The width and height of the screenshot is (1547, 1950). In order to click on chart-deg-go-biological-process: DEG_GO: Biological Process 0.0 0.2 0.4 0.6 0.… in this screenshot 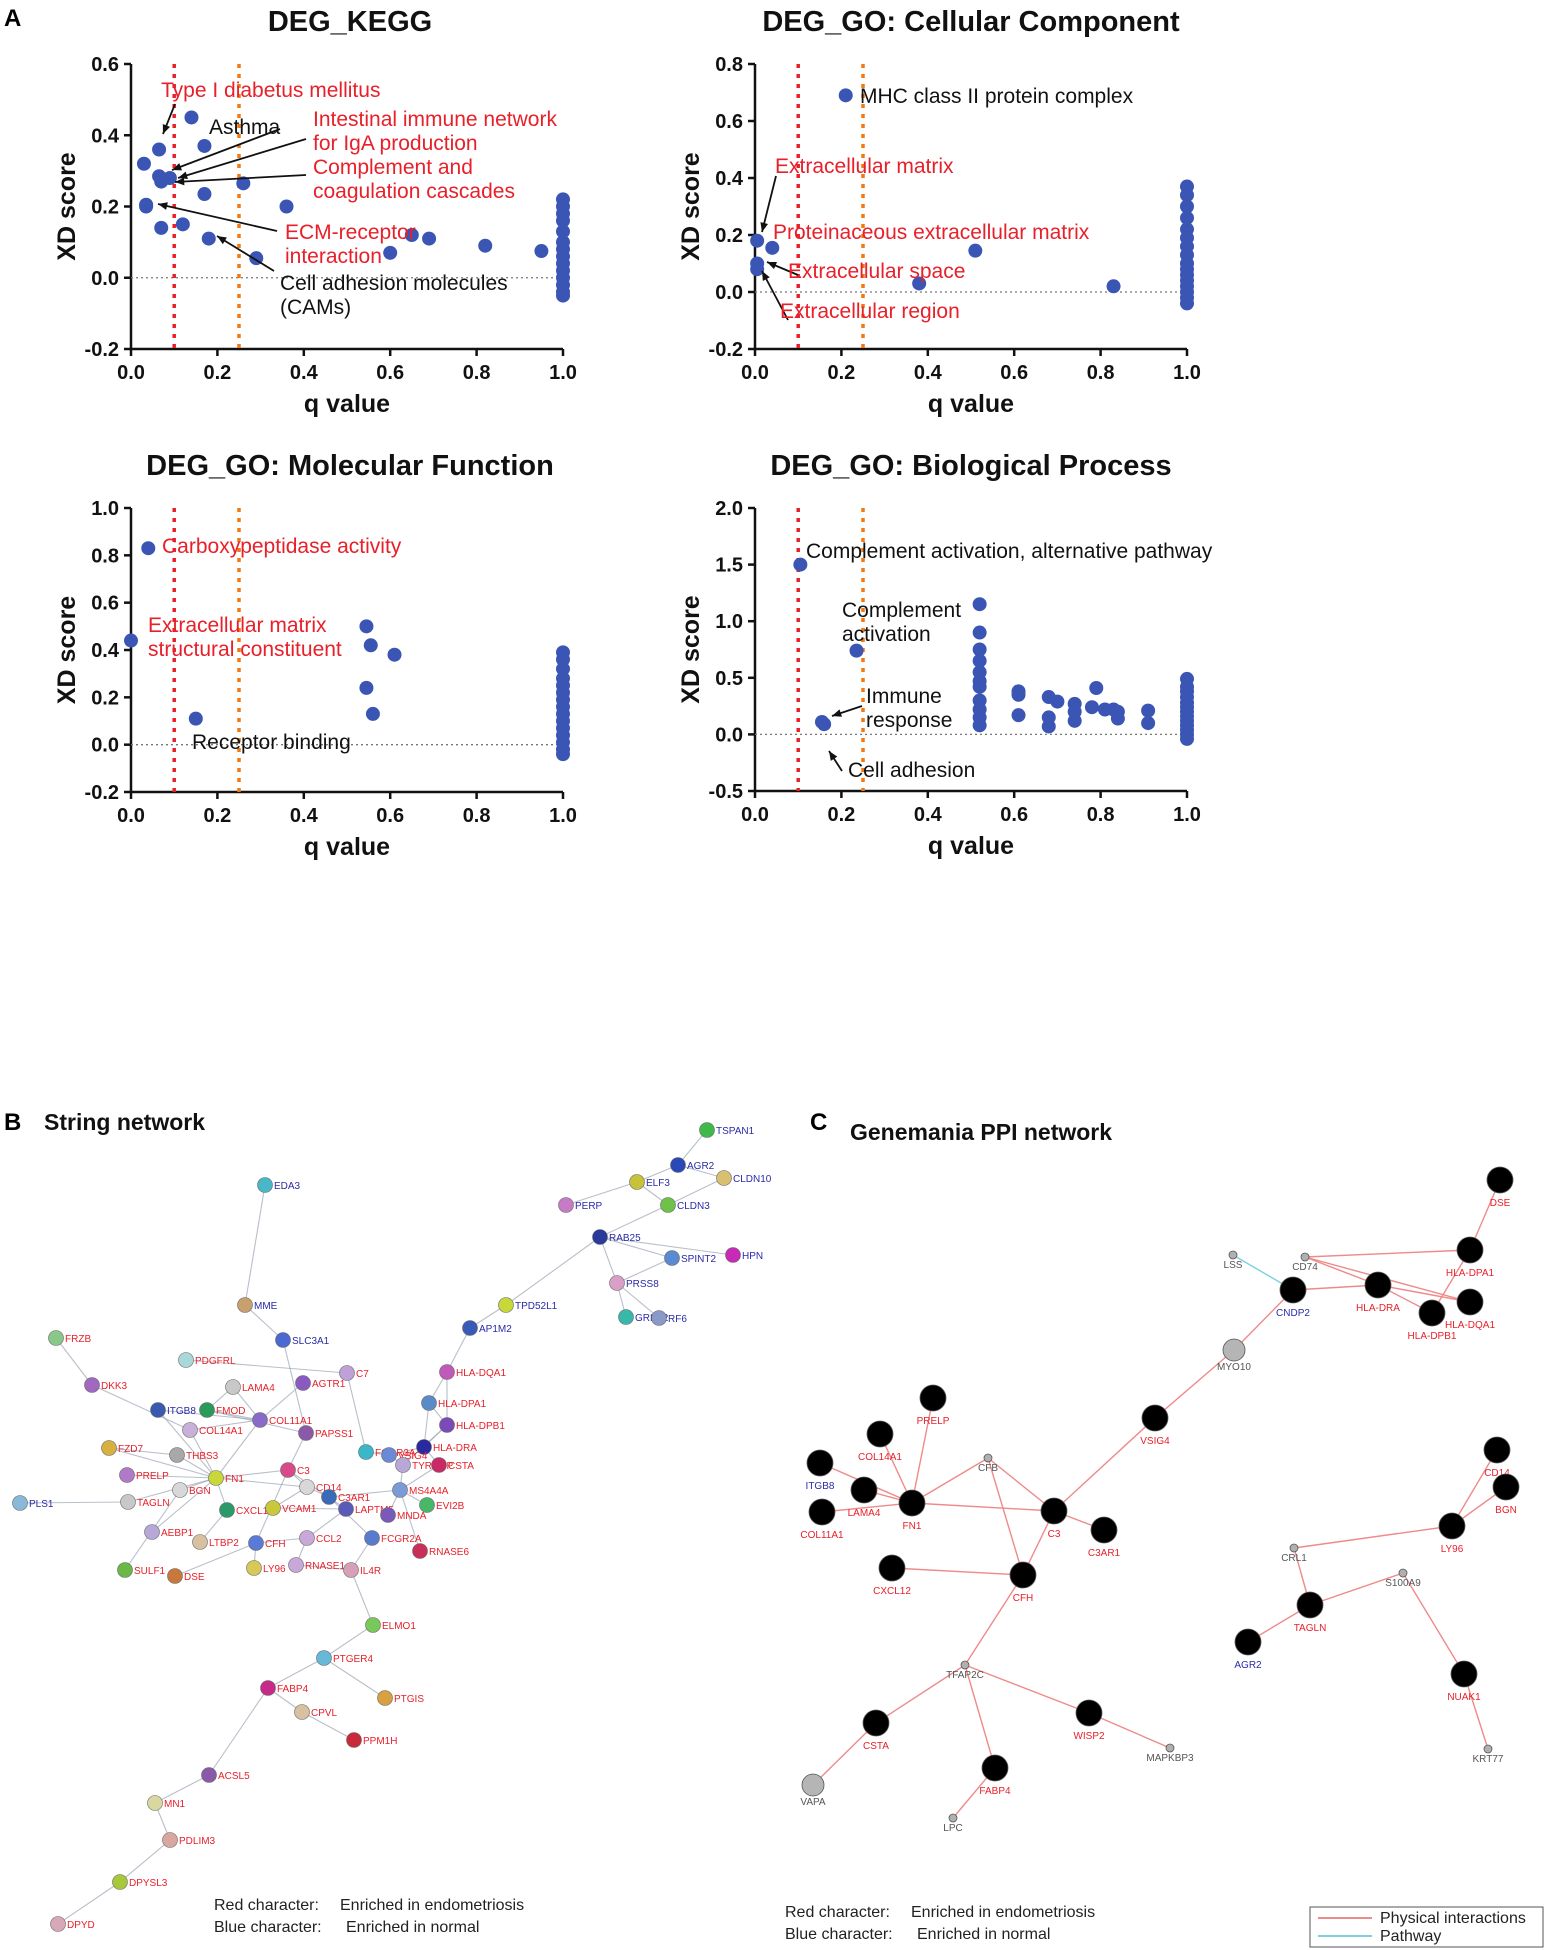, I will do `click(945, 655)`.